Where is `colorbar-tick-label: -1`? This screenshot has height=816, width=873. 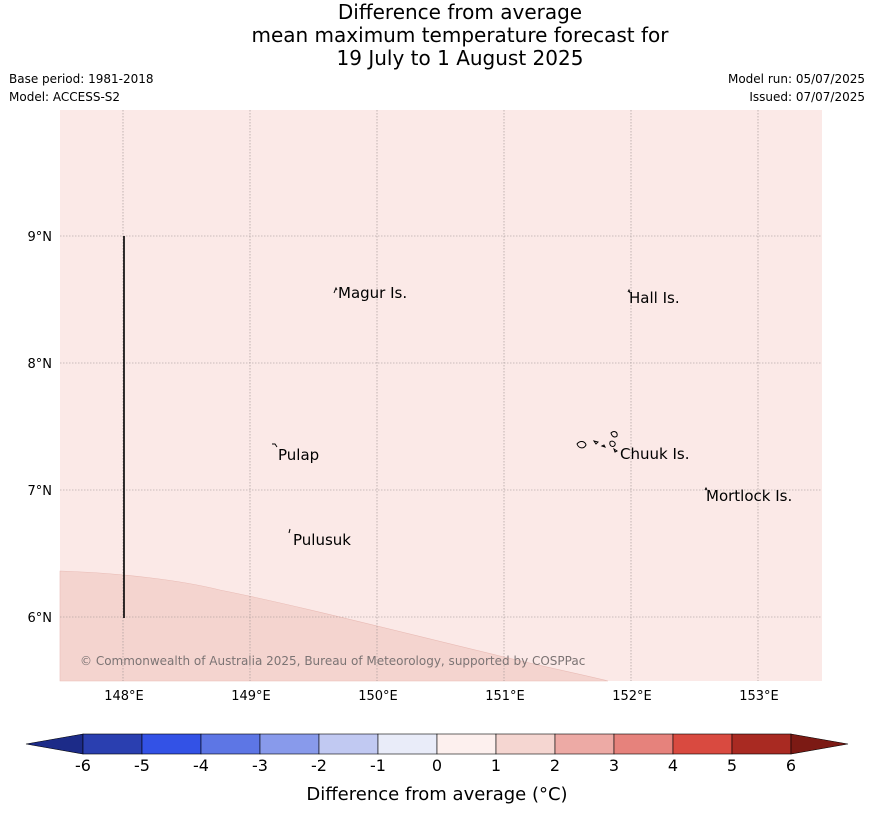 colorbar-tick-label: -1 is located at coordinates (378, 765).